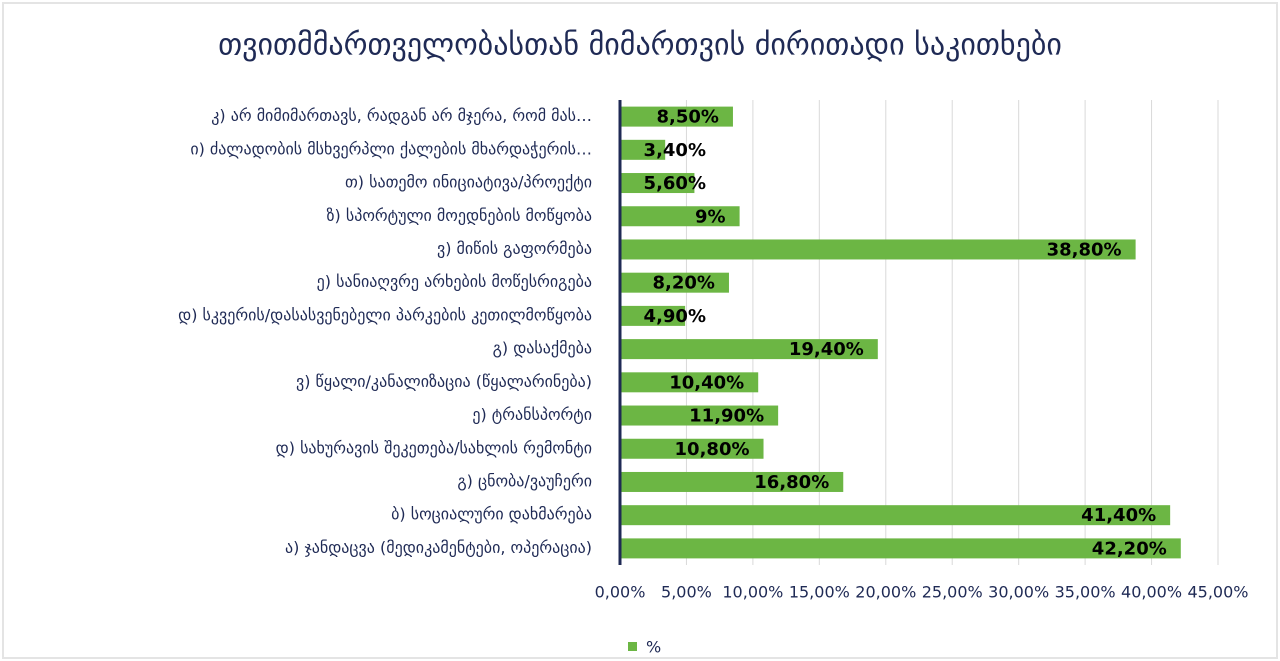 This screenshot has width=1280, height=661. What do you see at coordinates (710, 216) in the screenshot?
I see `value-label: 9%` at bounding box center [710, 216].